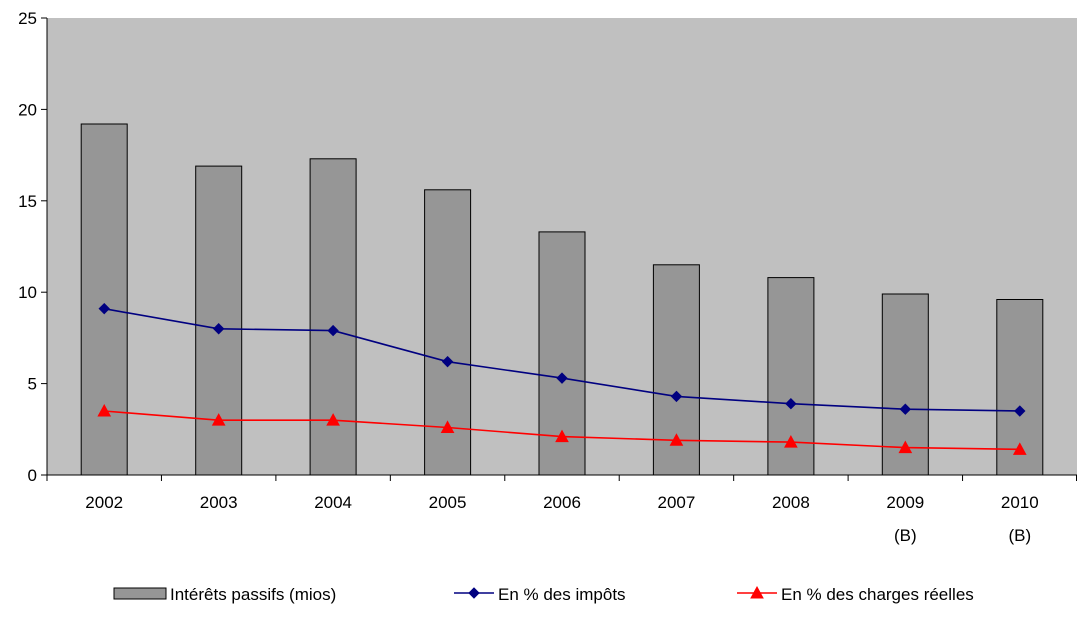 This screenshot has height=617, width=1077. I want to click on triangle-marker-2002, so click(104, 410).